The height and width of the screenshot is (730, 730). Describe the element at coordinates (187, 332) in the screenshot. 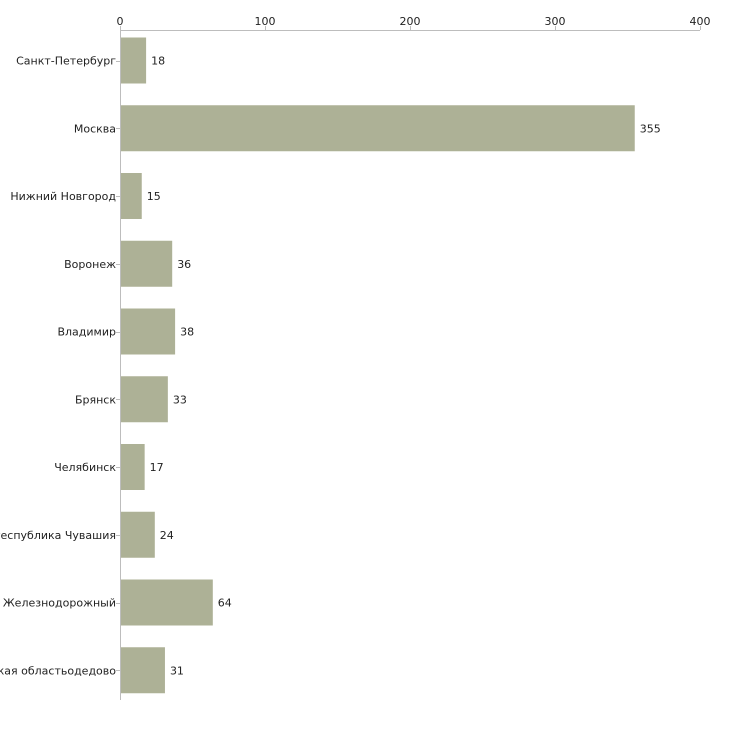

I see `value-label: 38` at that location.